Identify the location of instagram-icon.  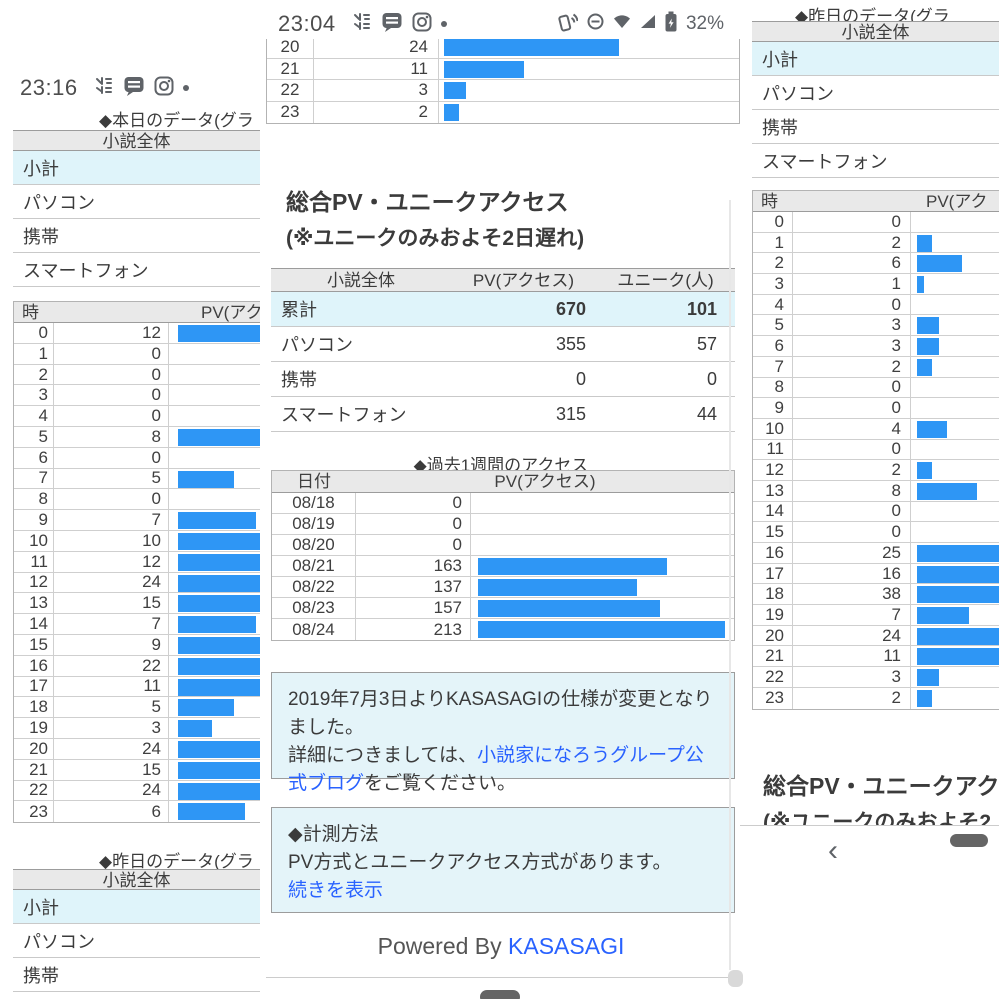
(422, 24).